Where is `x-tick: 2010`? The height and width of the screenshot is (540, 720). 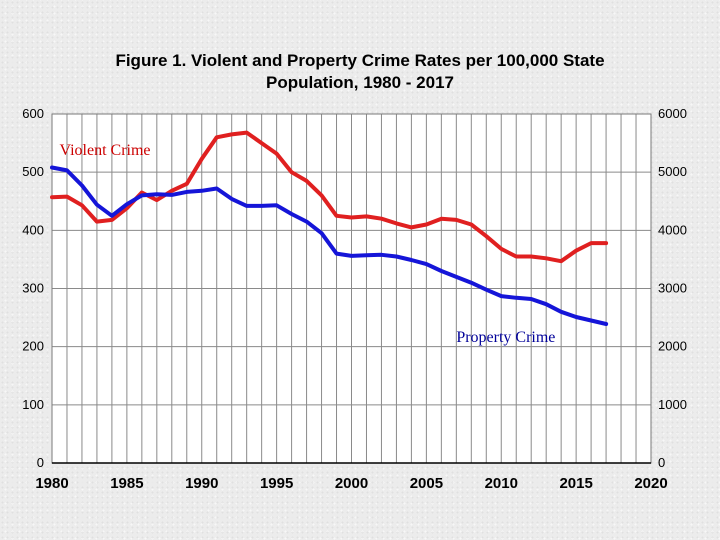 x-tick: 2010 is located at coordinates (501, 483).